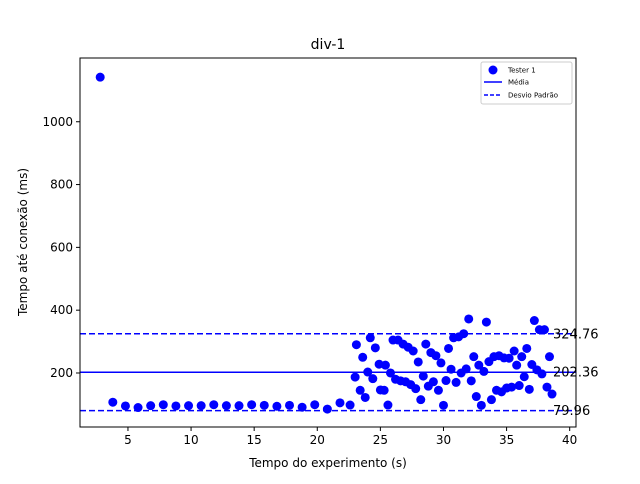  I want to click on x-tick-label: 25, so click(380, 440).